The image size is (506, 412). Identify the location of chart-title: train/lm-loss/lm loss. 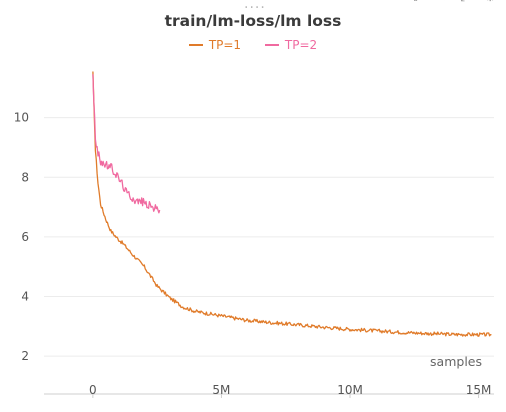
(253, 21).